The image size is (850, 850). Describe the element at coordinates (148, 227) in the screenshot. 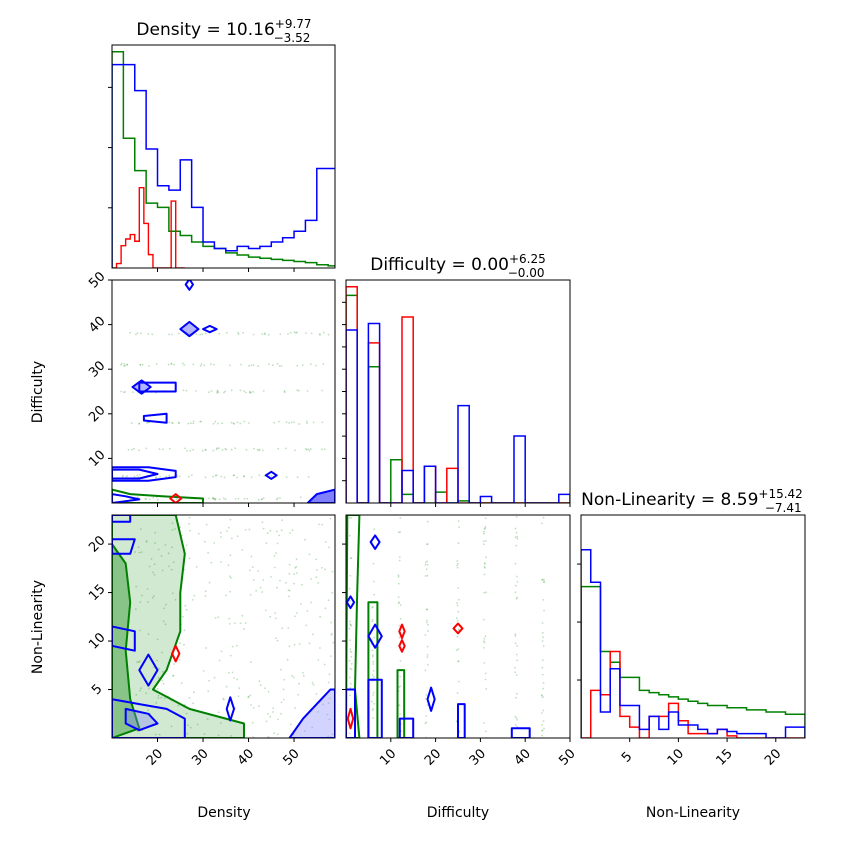

I see `density-hist-red` at that location.